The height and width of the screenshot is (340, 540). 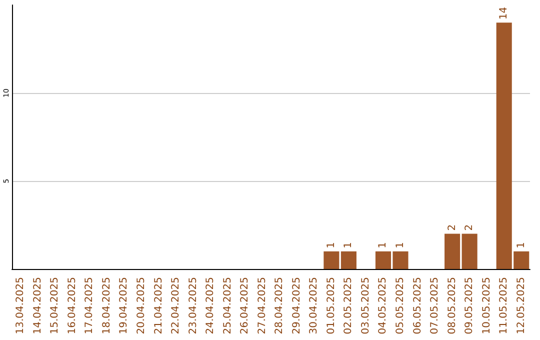 What do you see at coordinates (383, 305) in the screenshot?
I see `x-tick-label: 04.05.2025` at bounding box center [383, 305].